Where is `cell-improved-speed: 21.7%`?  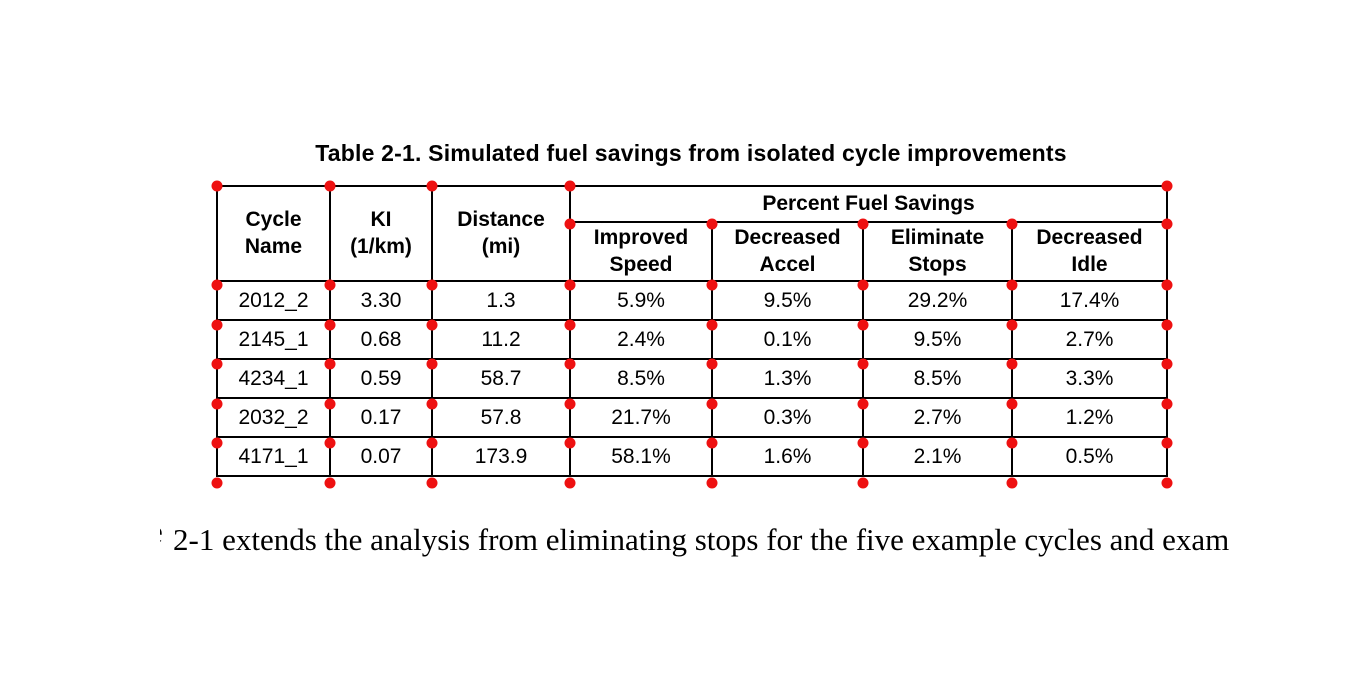 cell-improved-speed: 21.7% is located at coordinates (641, 417).